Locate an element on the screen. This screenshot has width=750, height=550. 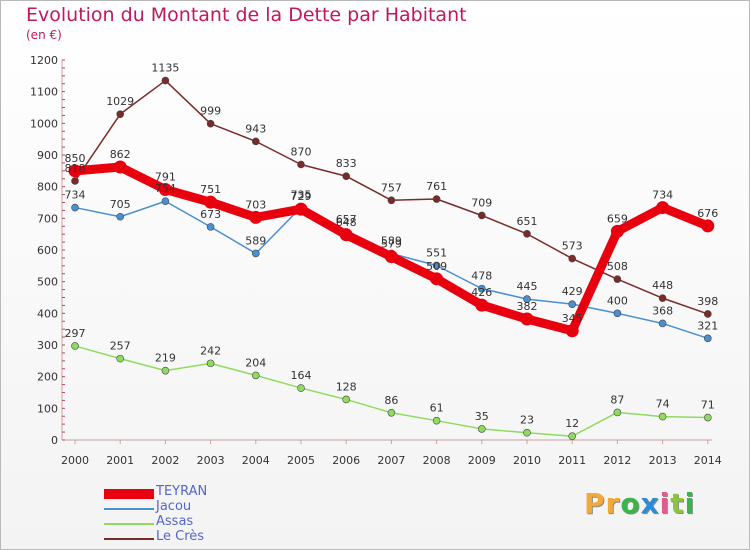
data-label-jacou: 589 is located at coordinates (391, 240).